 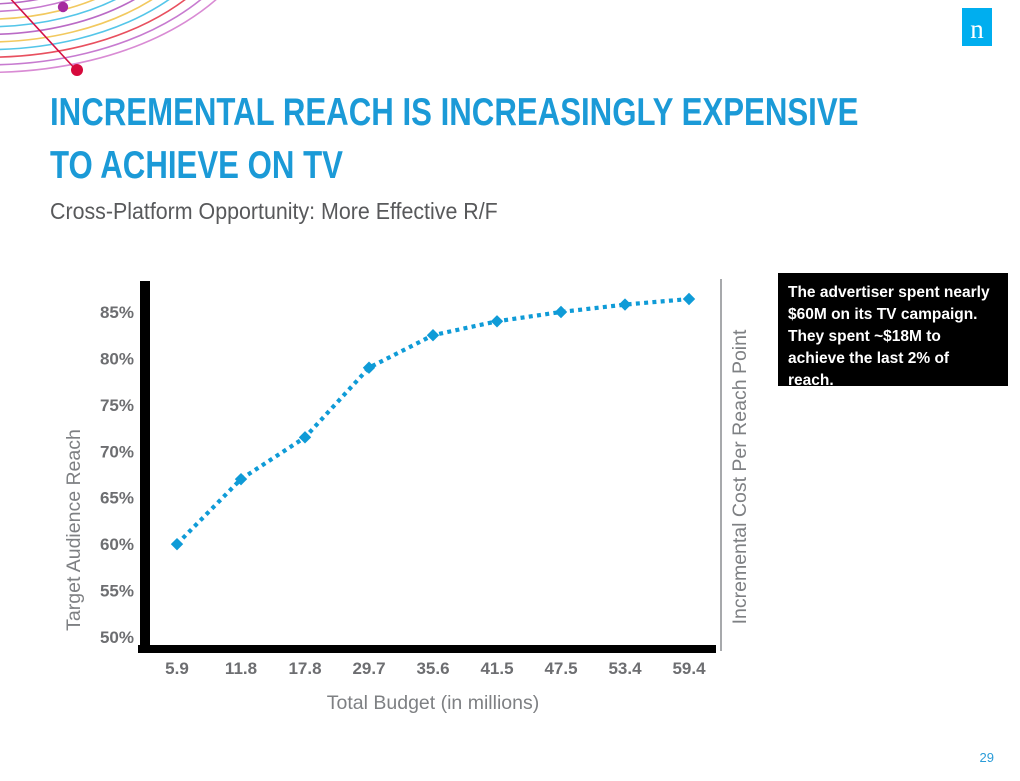 I want to click on y-tick-label: 70%, so click(x=117, y=451).